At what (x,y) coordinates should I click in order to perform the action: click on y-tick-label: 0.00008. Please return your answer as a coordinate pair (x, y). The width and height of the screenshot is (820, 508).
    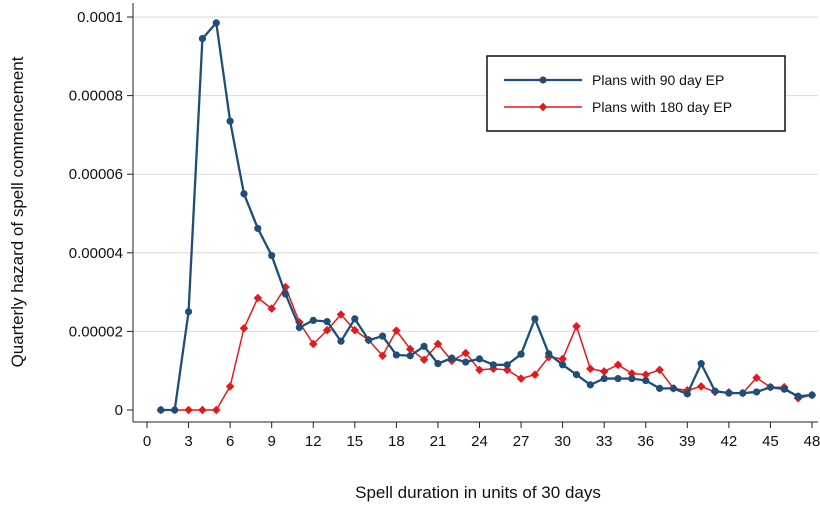
    Looking at the image, I should click on (96, 96).